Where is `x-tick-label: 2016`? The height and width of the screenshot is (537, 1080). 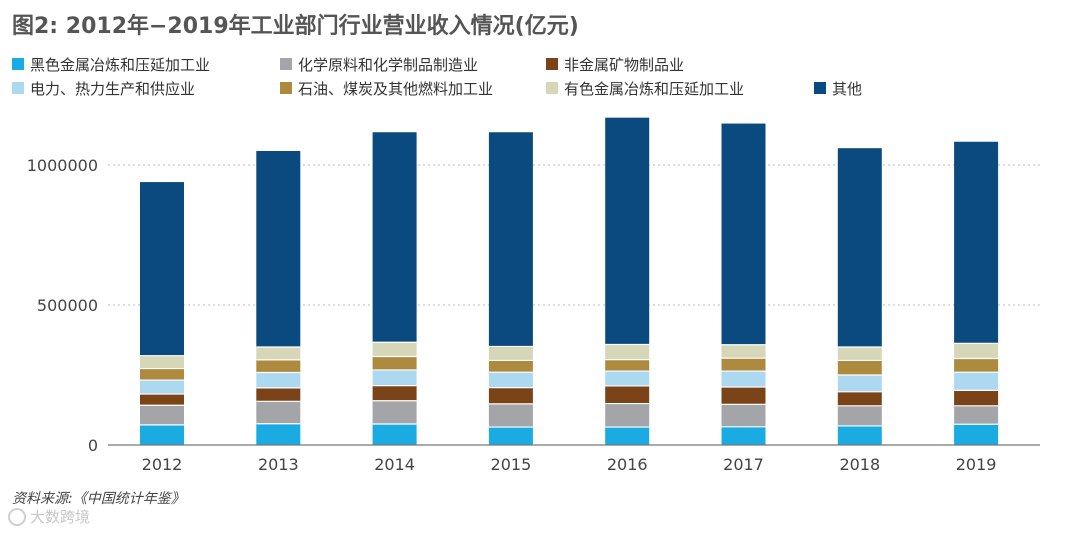
x-tick-label: 2016 is located at coordinates (627, 464).